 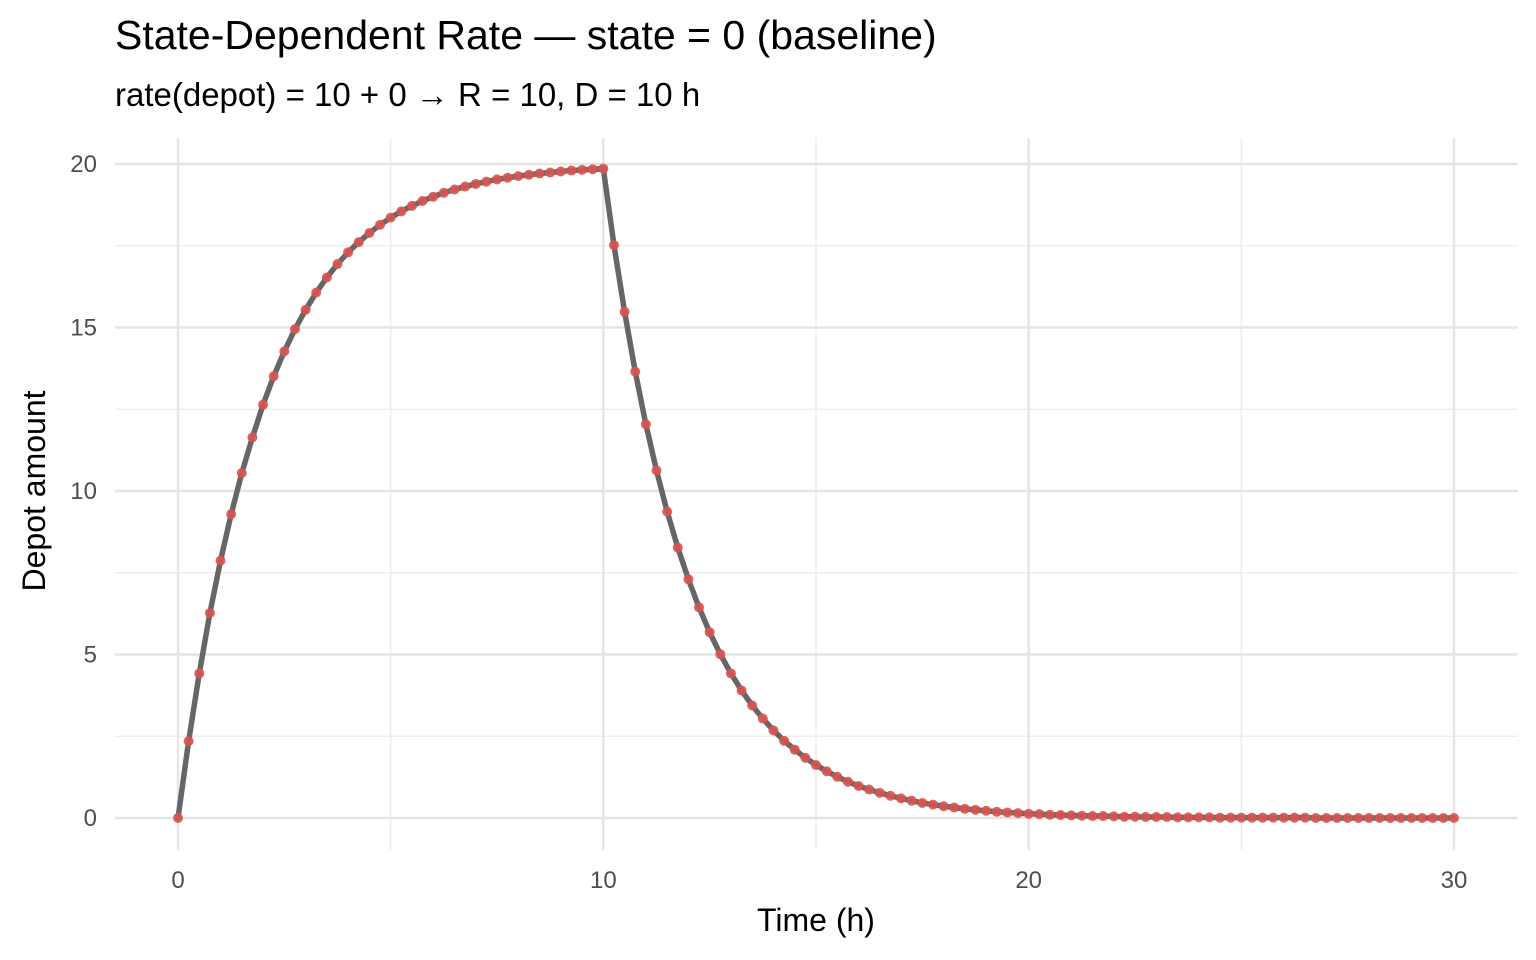 What do you see at coordinates (1454, 880) in the screenshot?
I see `x-tick-label: 30` at bounding box center [1454, 880].